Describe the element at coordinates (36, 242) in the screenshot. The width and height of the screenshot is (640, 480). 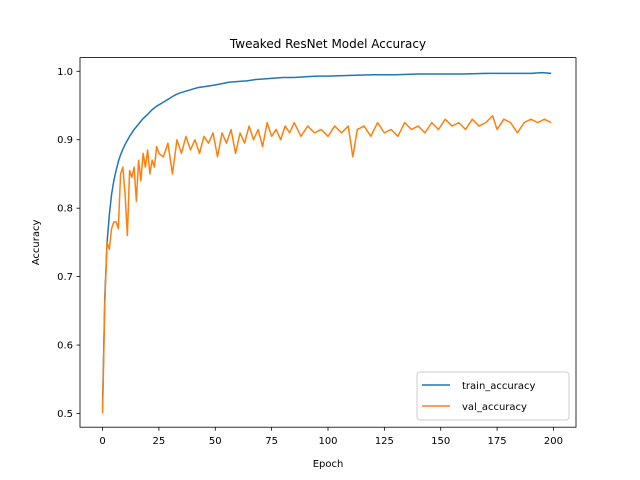
I see `y-axis-label: Accuracy` at that location.